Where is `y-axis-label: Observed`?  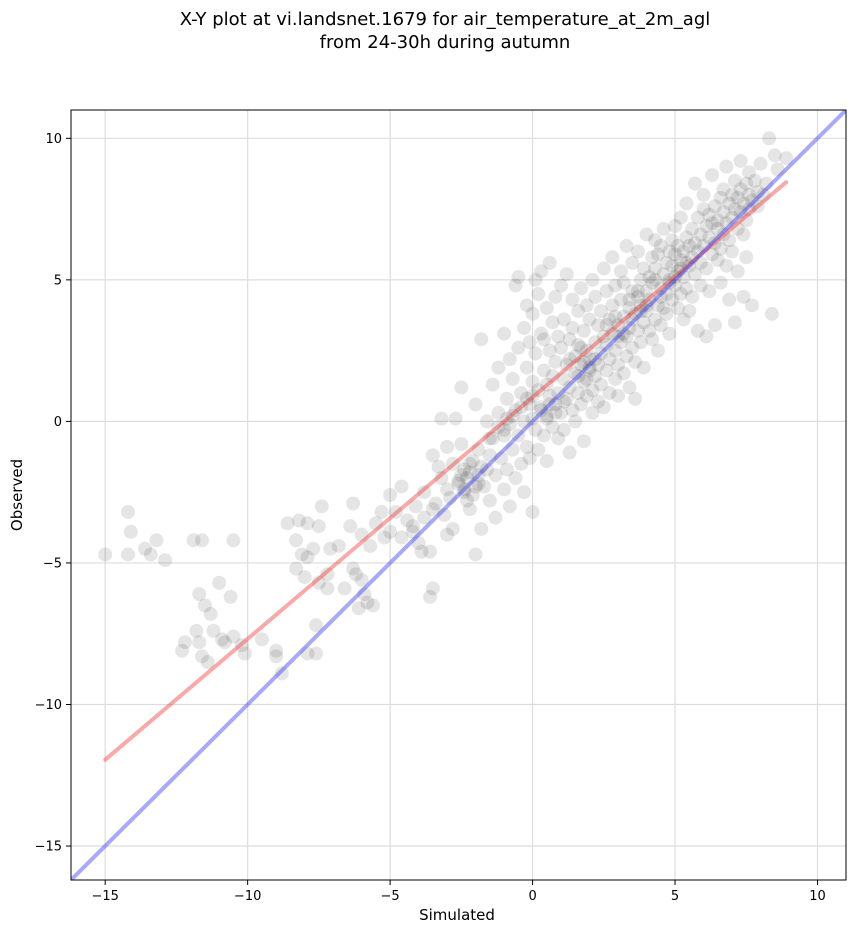
y-axis-label: Observed is located at coordinates (17, 495).